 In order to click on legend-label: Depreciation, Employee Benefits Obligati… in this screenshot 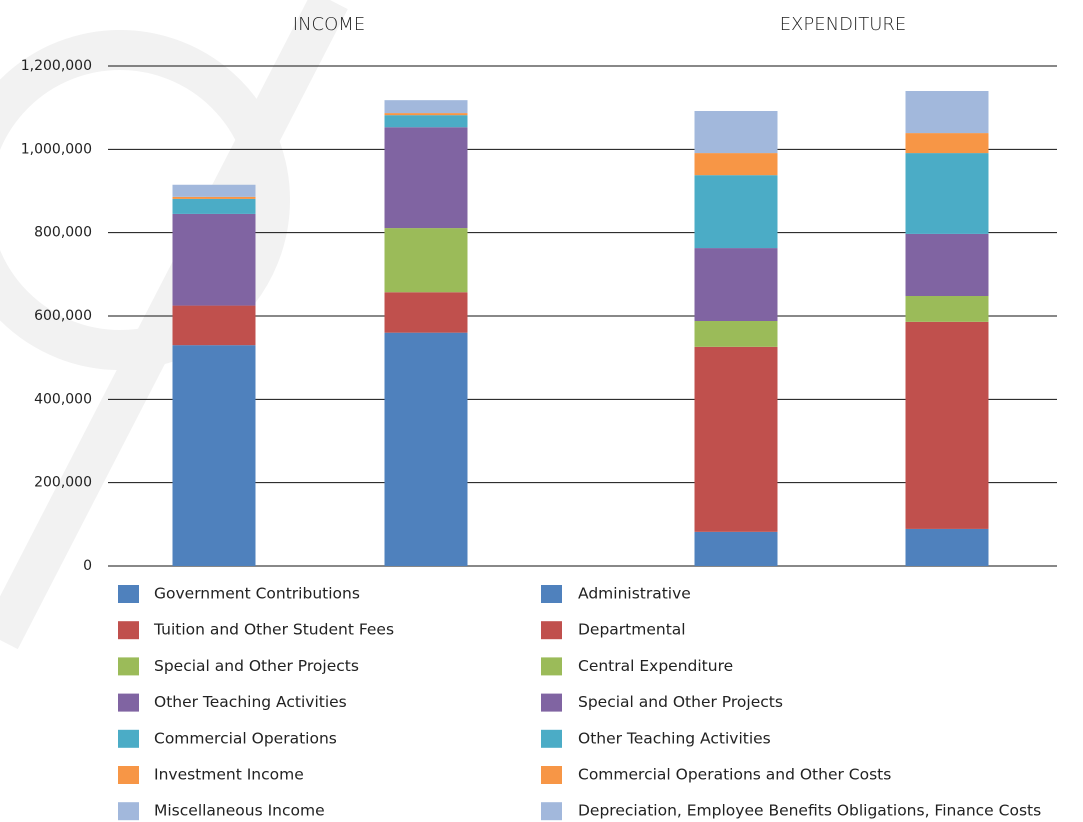, I will do `click(809, 811)`.